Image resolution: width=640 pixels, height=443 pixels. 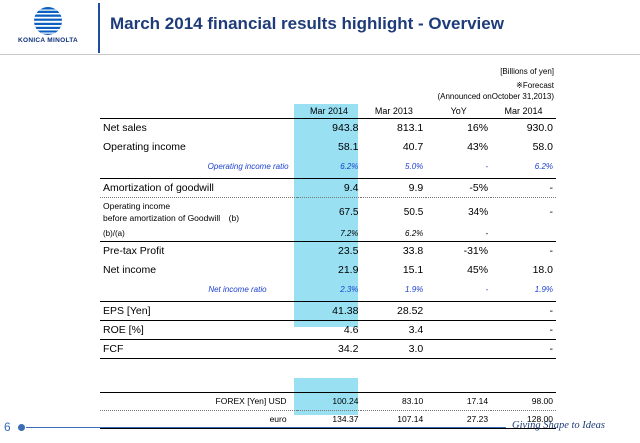 What do you see at coordinates (394, 111) in the screenshot?
I see `header-cell: Mar 2013` at bounding box center [394, 111].